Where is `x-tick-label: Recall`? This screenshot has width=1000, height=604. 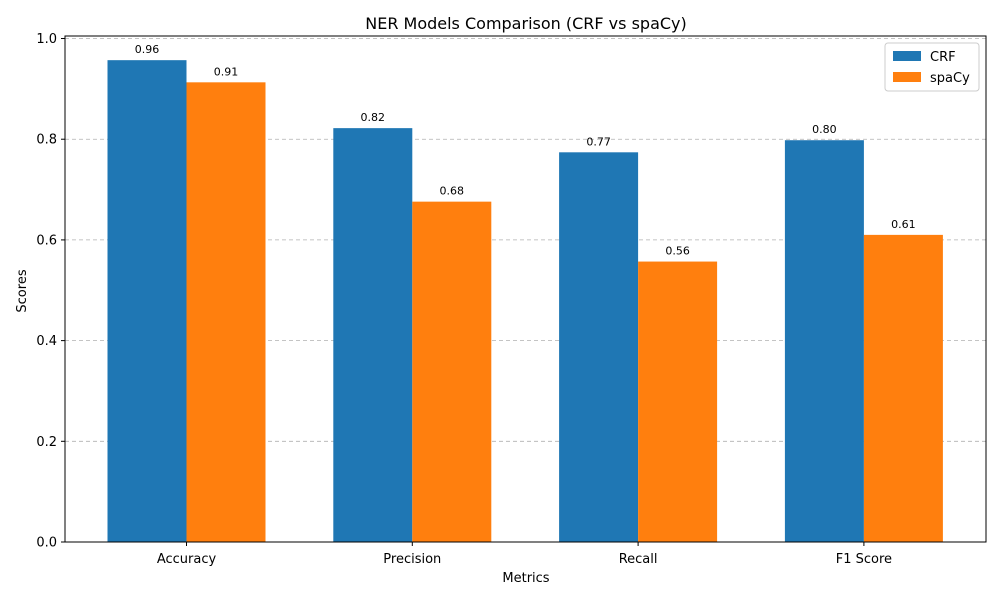 x-tick-label: Recall is located at coordinates (638, 559).